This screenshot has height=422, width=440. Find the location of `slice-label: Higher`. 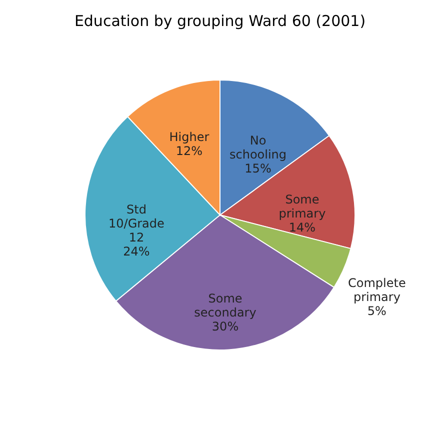

slice-label: Higher is located at coordinates (189, 137).